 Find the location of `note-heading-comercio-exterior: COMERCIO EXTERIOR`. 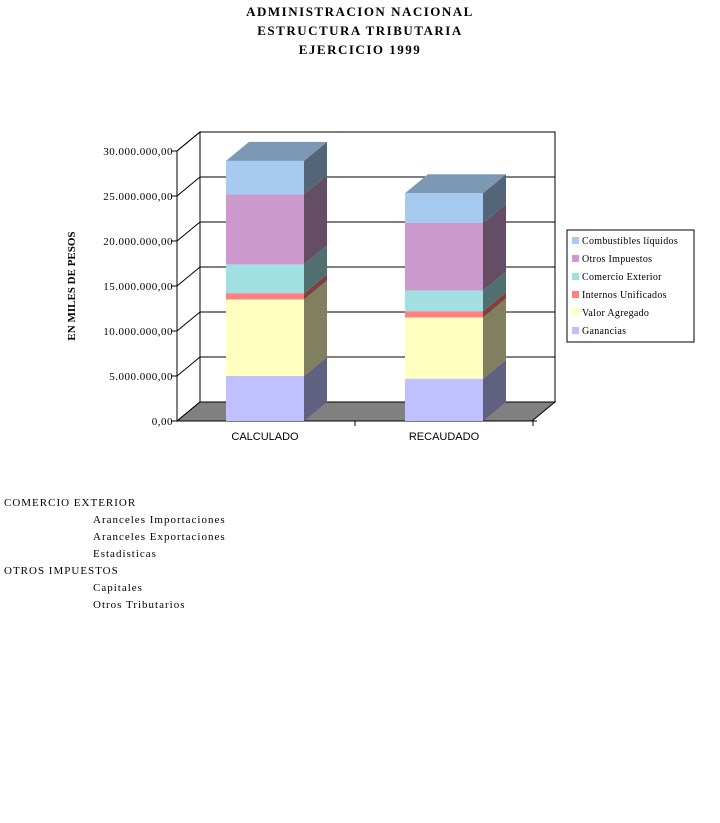

note-heading-comercio-exterior: COMERCIO EXTERIOR is located at coordinates (70, 503).